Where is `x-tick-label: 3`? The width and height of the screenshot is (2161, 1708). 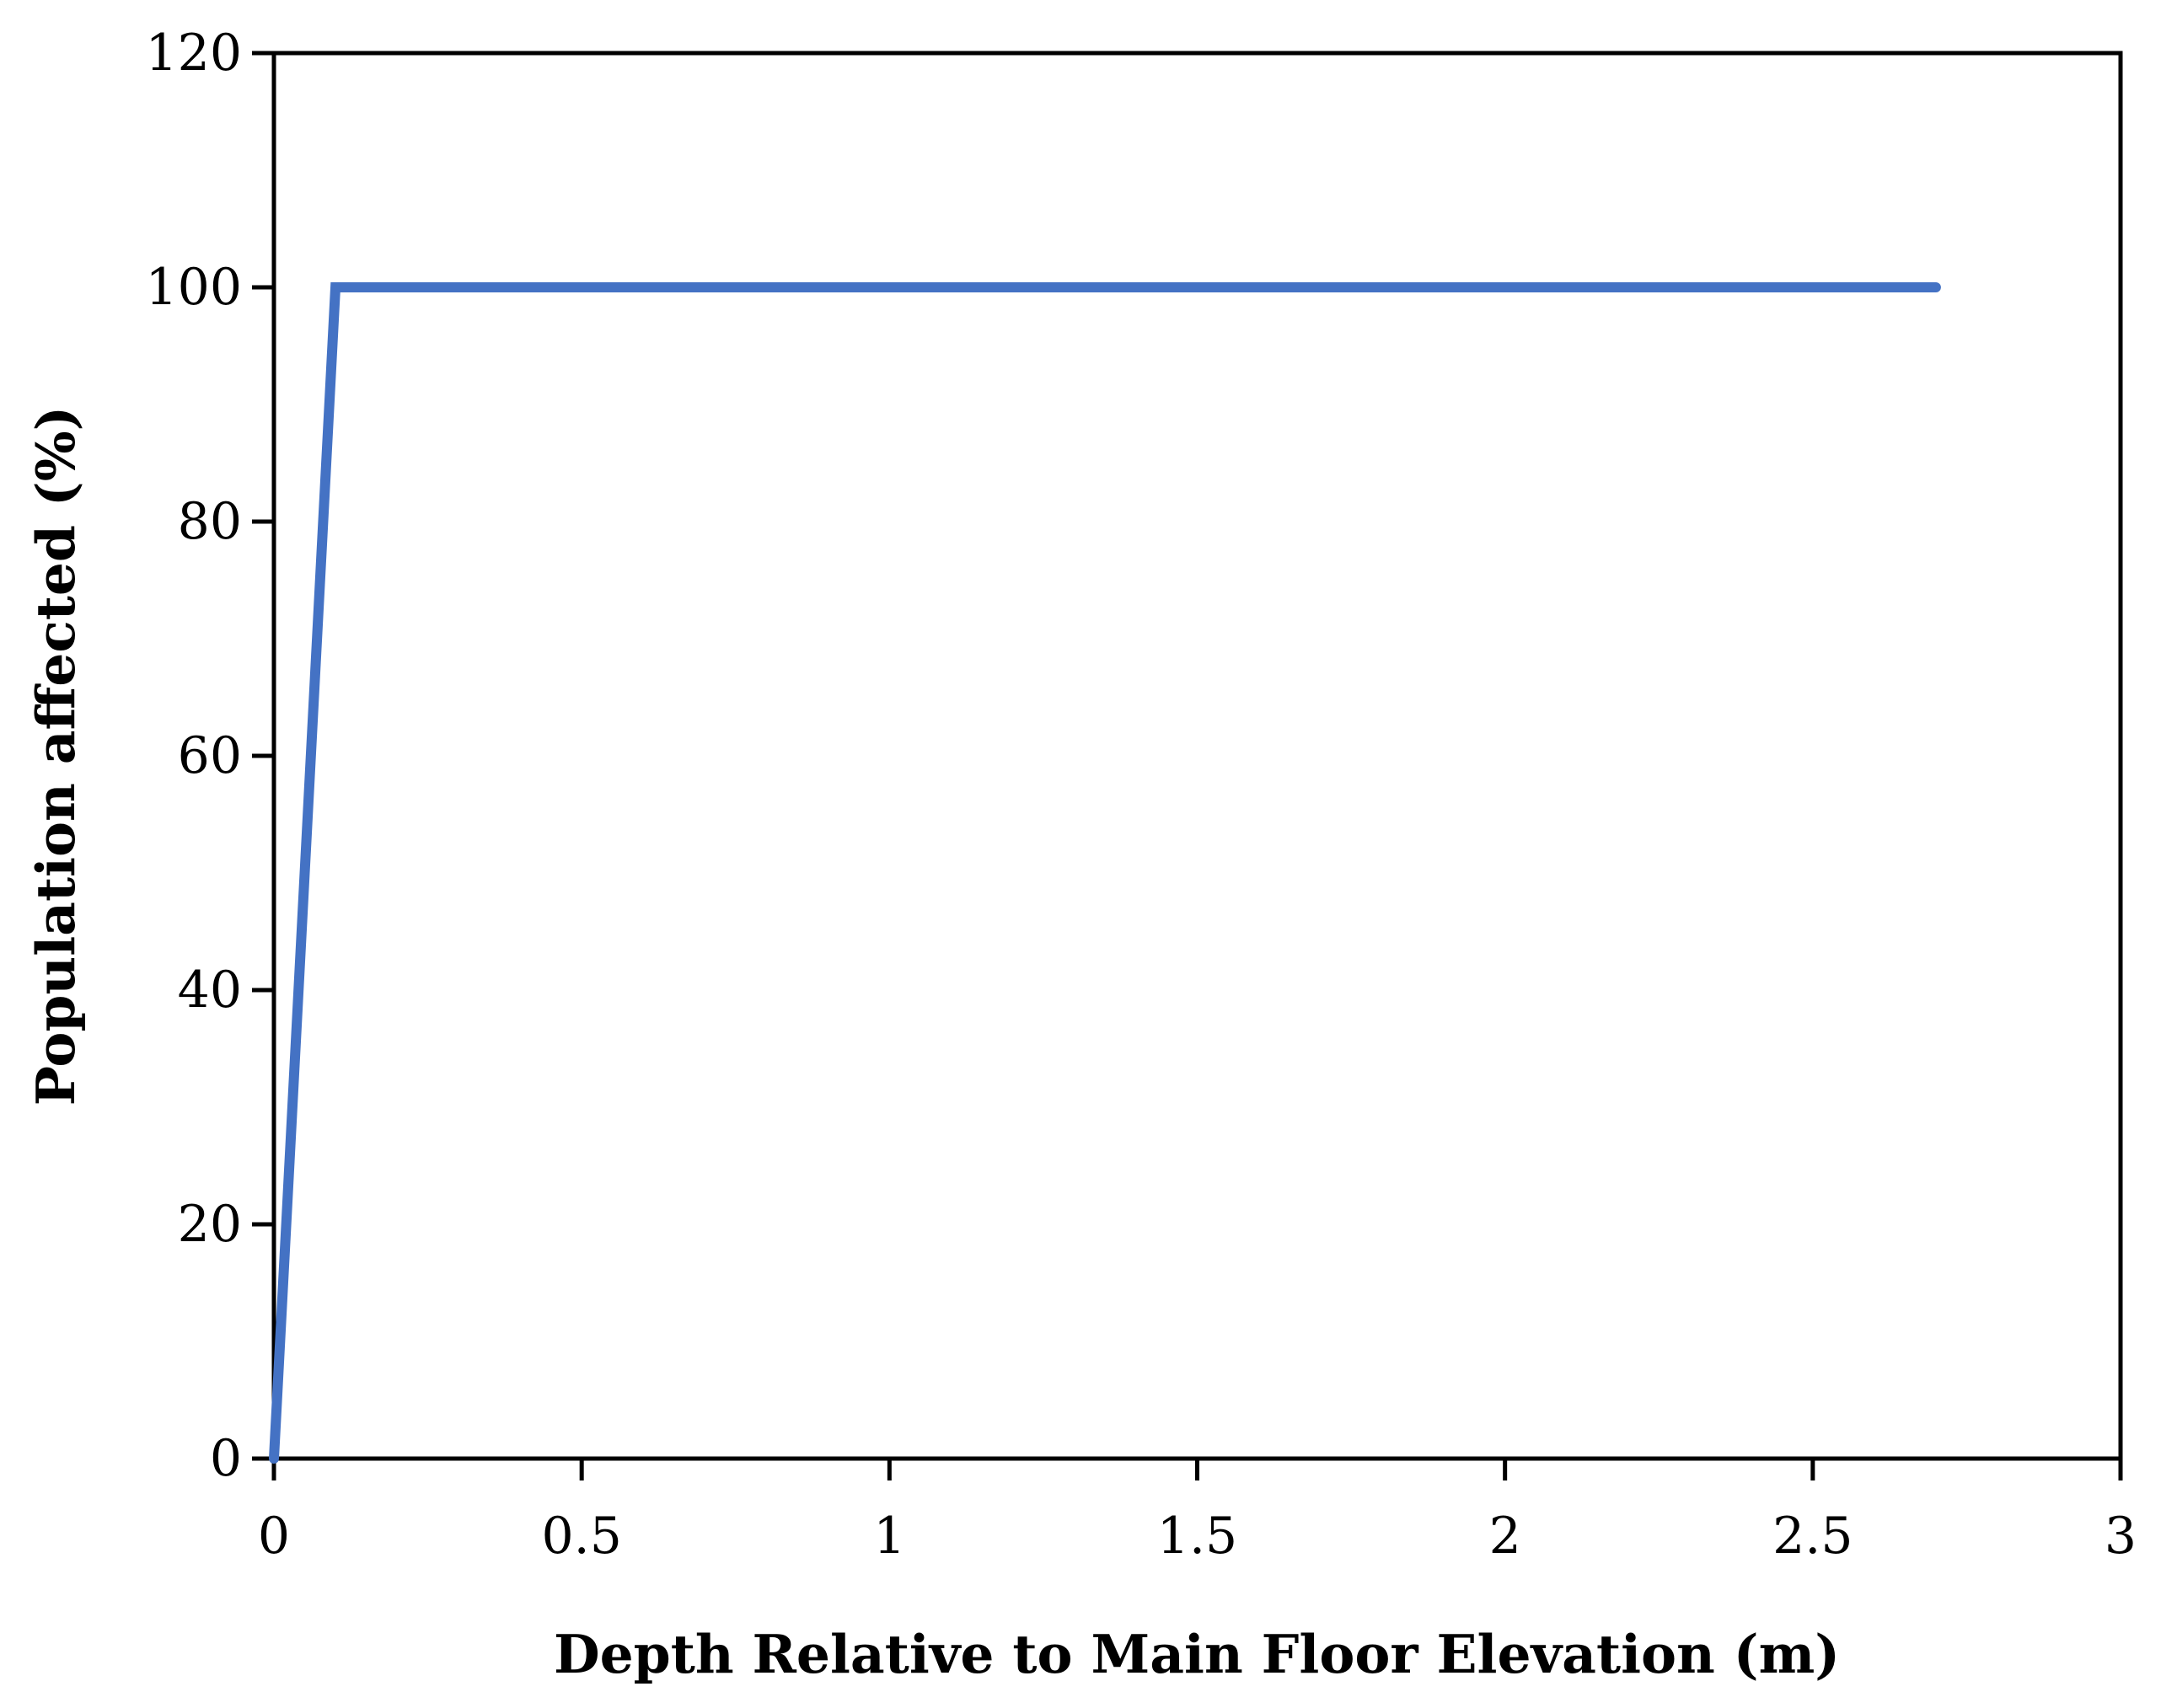
x-tick-label: 3 is located at coordinates (2121, 1536).